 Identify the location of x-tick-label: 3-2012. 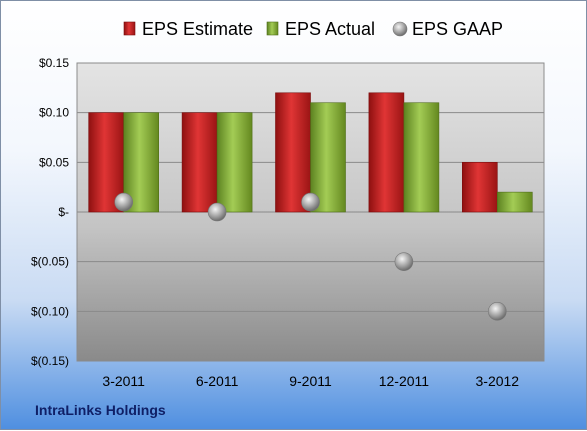
(498, 381).